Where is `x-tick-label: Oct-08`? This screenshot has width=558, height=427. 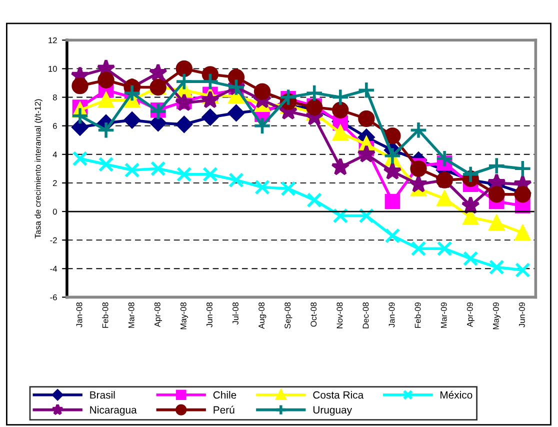
x-tick-label: Oct-08 is located at coordinates (313, 314).